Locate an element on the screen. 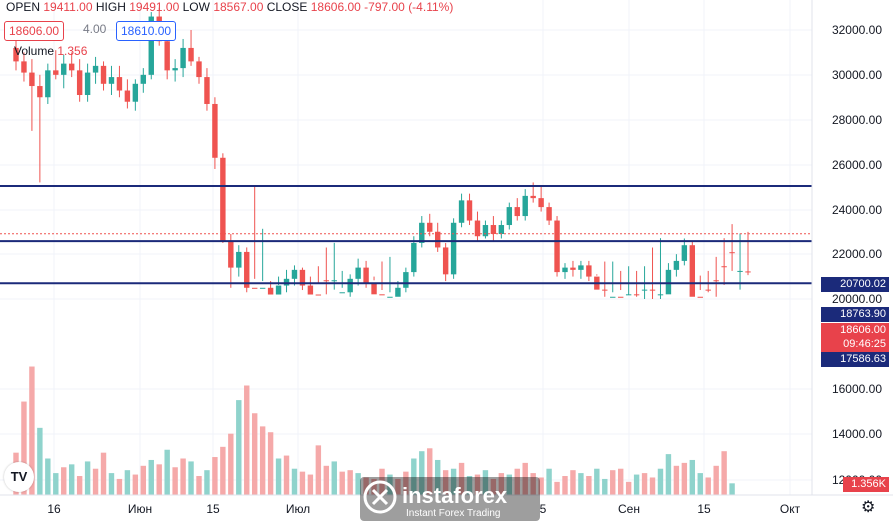 Image resolution: width=893 pixels, height=526 pixels. open-label: OPEN is located at coordinates (23, 7).